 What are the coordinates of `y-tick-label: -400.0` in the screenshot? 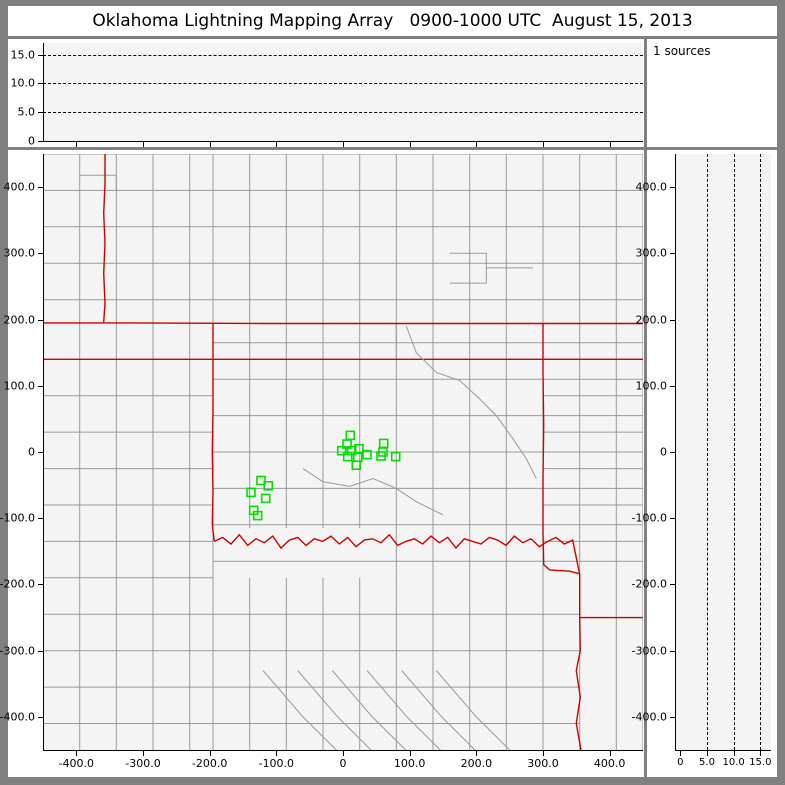 It's located at (649, 717).